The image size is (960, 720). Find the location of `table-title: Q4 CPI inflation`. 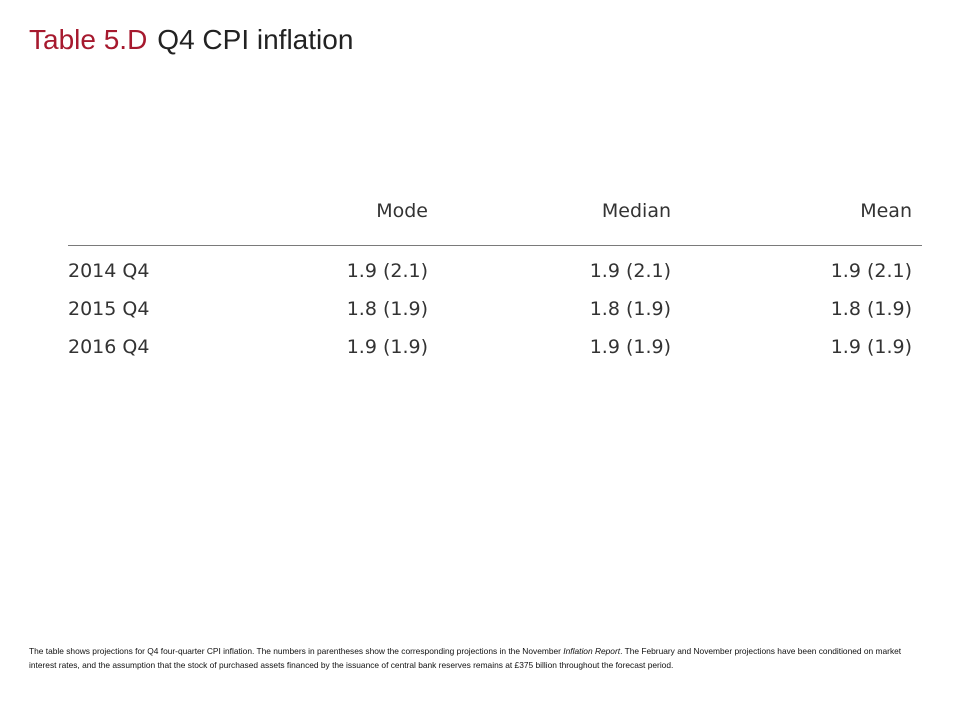

table-title: Q4 CPI inflation is located at coordinates (255, 39).